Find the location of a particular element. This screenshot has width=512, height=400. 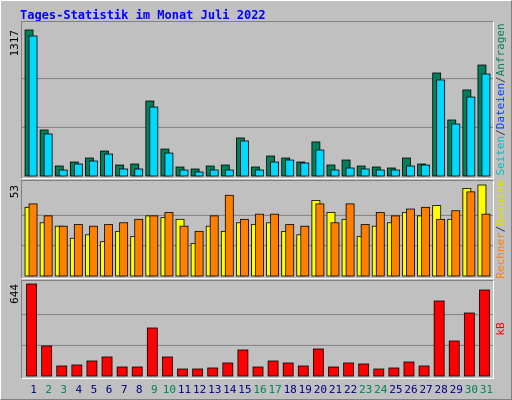

x-tick-label: 8 is located at coordinates (139, 389).